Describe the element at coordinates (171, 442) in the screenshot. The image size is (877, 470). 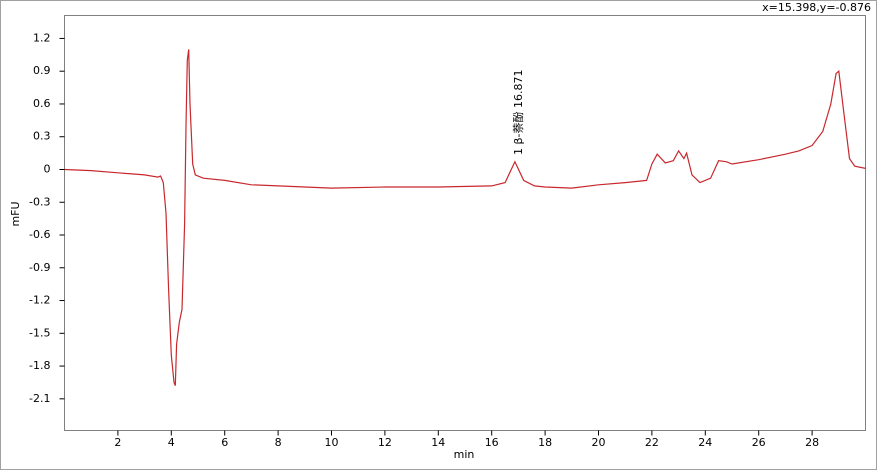
I see `x-tick-label: 4` at that location.